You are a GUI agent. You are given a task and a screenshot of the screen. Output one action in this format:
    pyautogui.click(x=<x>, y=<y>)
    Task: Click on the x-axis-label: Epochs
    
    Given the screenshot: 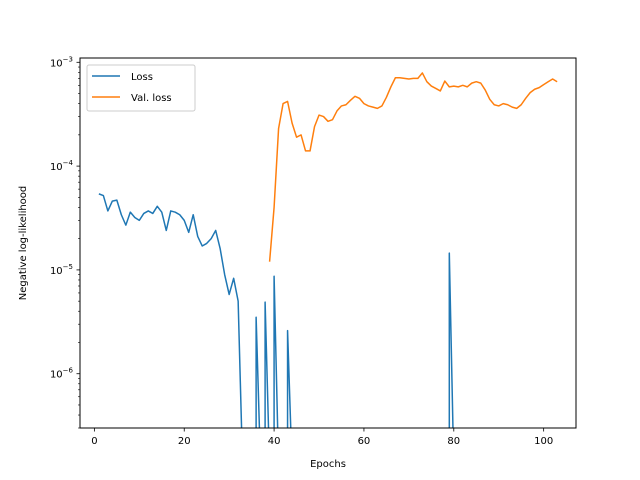 What is the action you would take?
    pyautogui.click(x=328, y=464)
    